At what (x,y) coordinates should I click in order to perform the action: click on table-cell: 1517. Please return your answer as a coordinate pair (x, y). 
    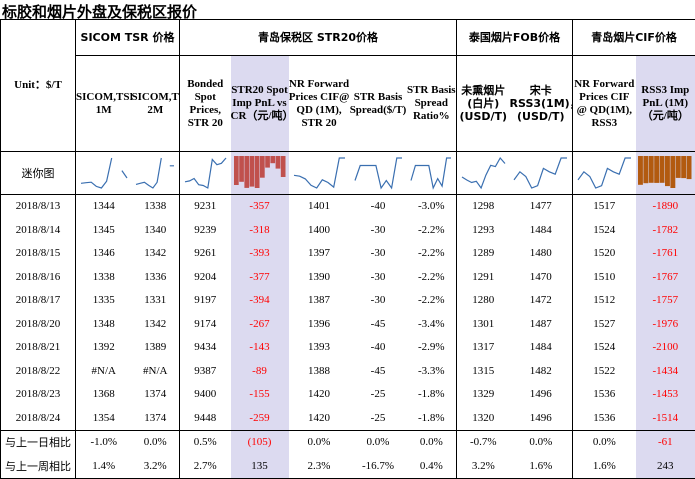
    Looking at the image, I should click on (604, 207).